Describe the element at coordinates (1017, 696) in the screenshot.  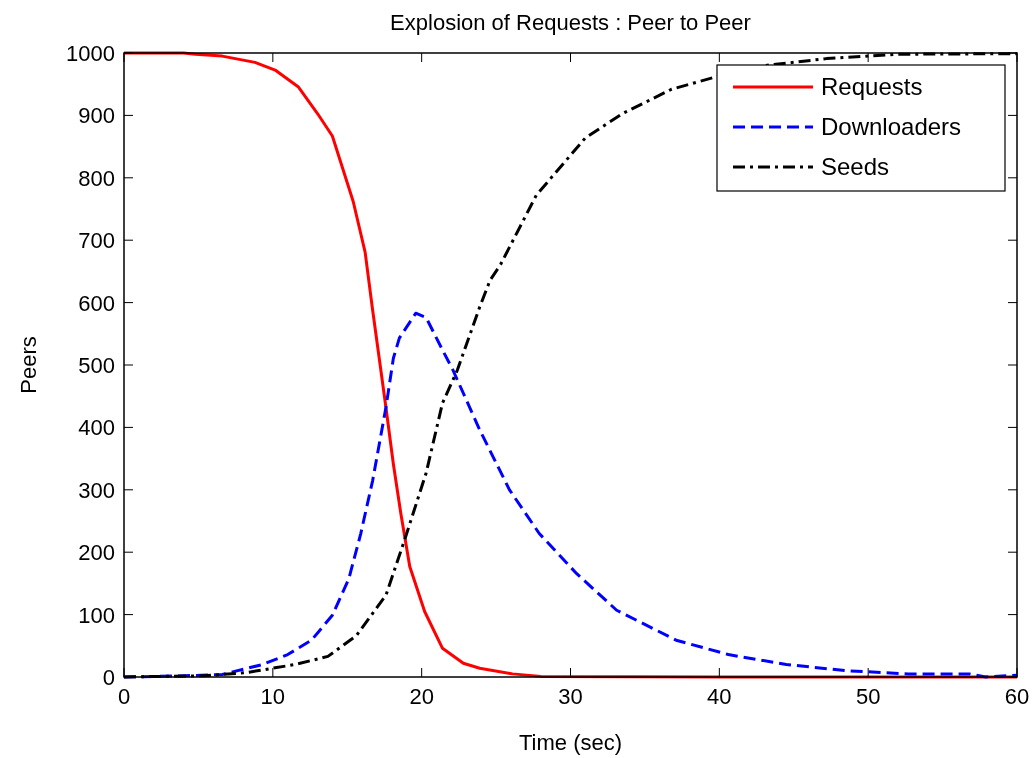
I see `x-tick-label: 60` at that location.